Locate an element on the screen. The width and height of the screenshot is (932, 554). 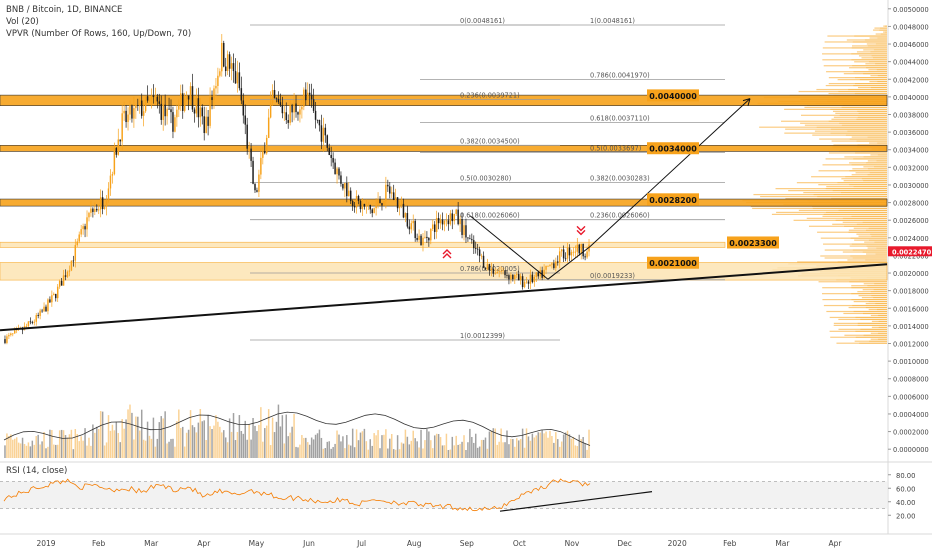
level-tag-box is located at coordinates (673, 148).